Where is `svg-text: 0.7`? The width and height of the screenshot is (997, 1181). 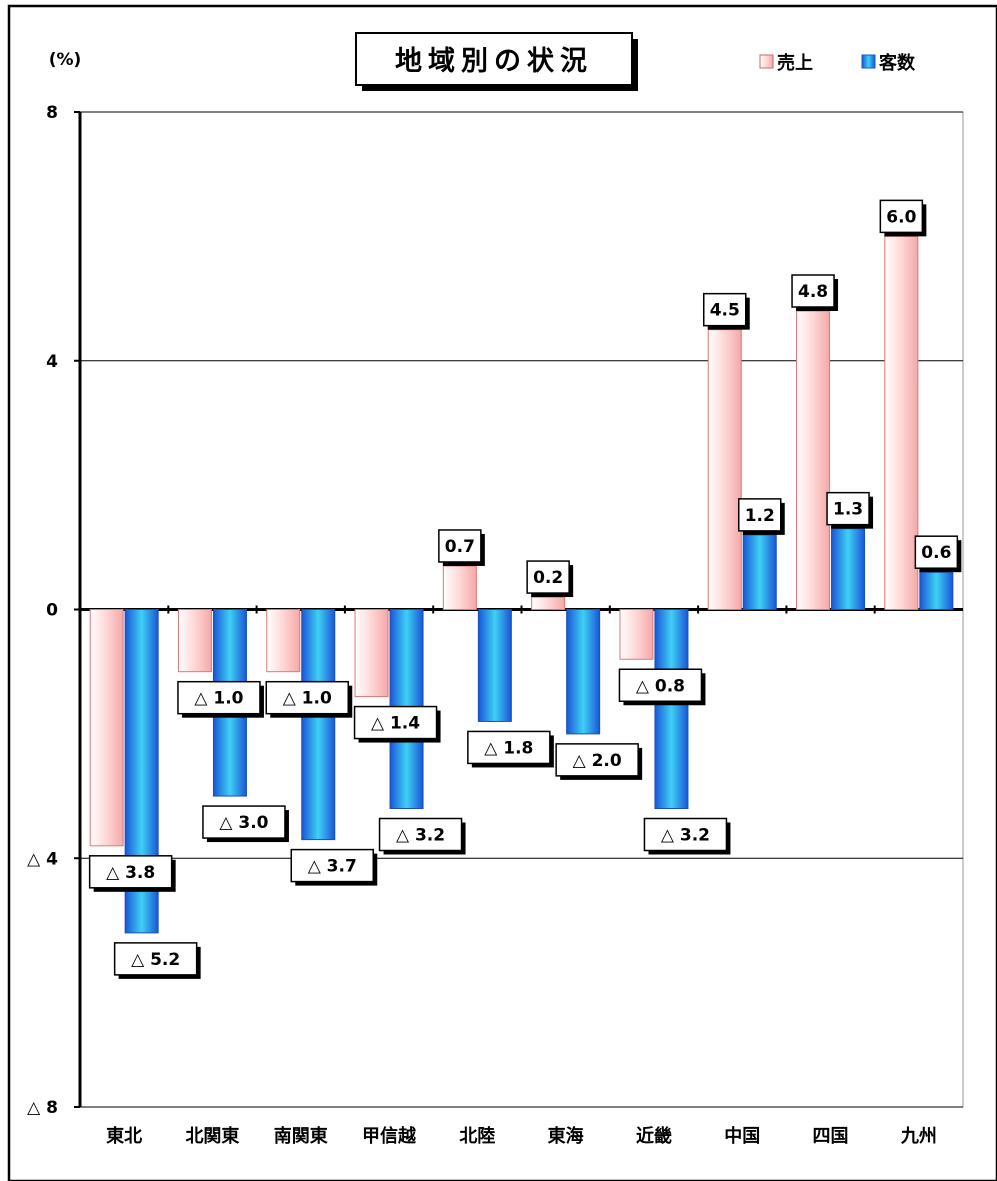
svg-text: 0.7 is located at coordinates (460, 547).